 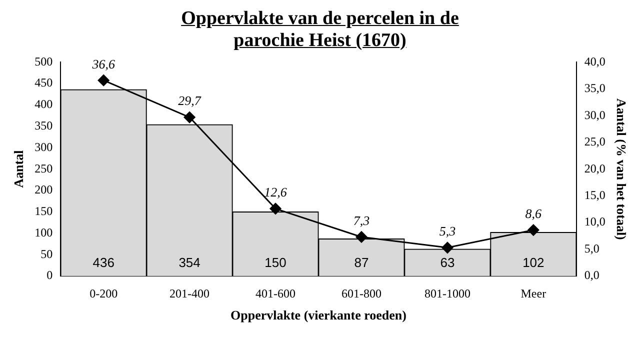 What do you see at coordinates (361, 220) in the screenshot?
I see `data-label: 7,3` at bounding box center [361, 220].